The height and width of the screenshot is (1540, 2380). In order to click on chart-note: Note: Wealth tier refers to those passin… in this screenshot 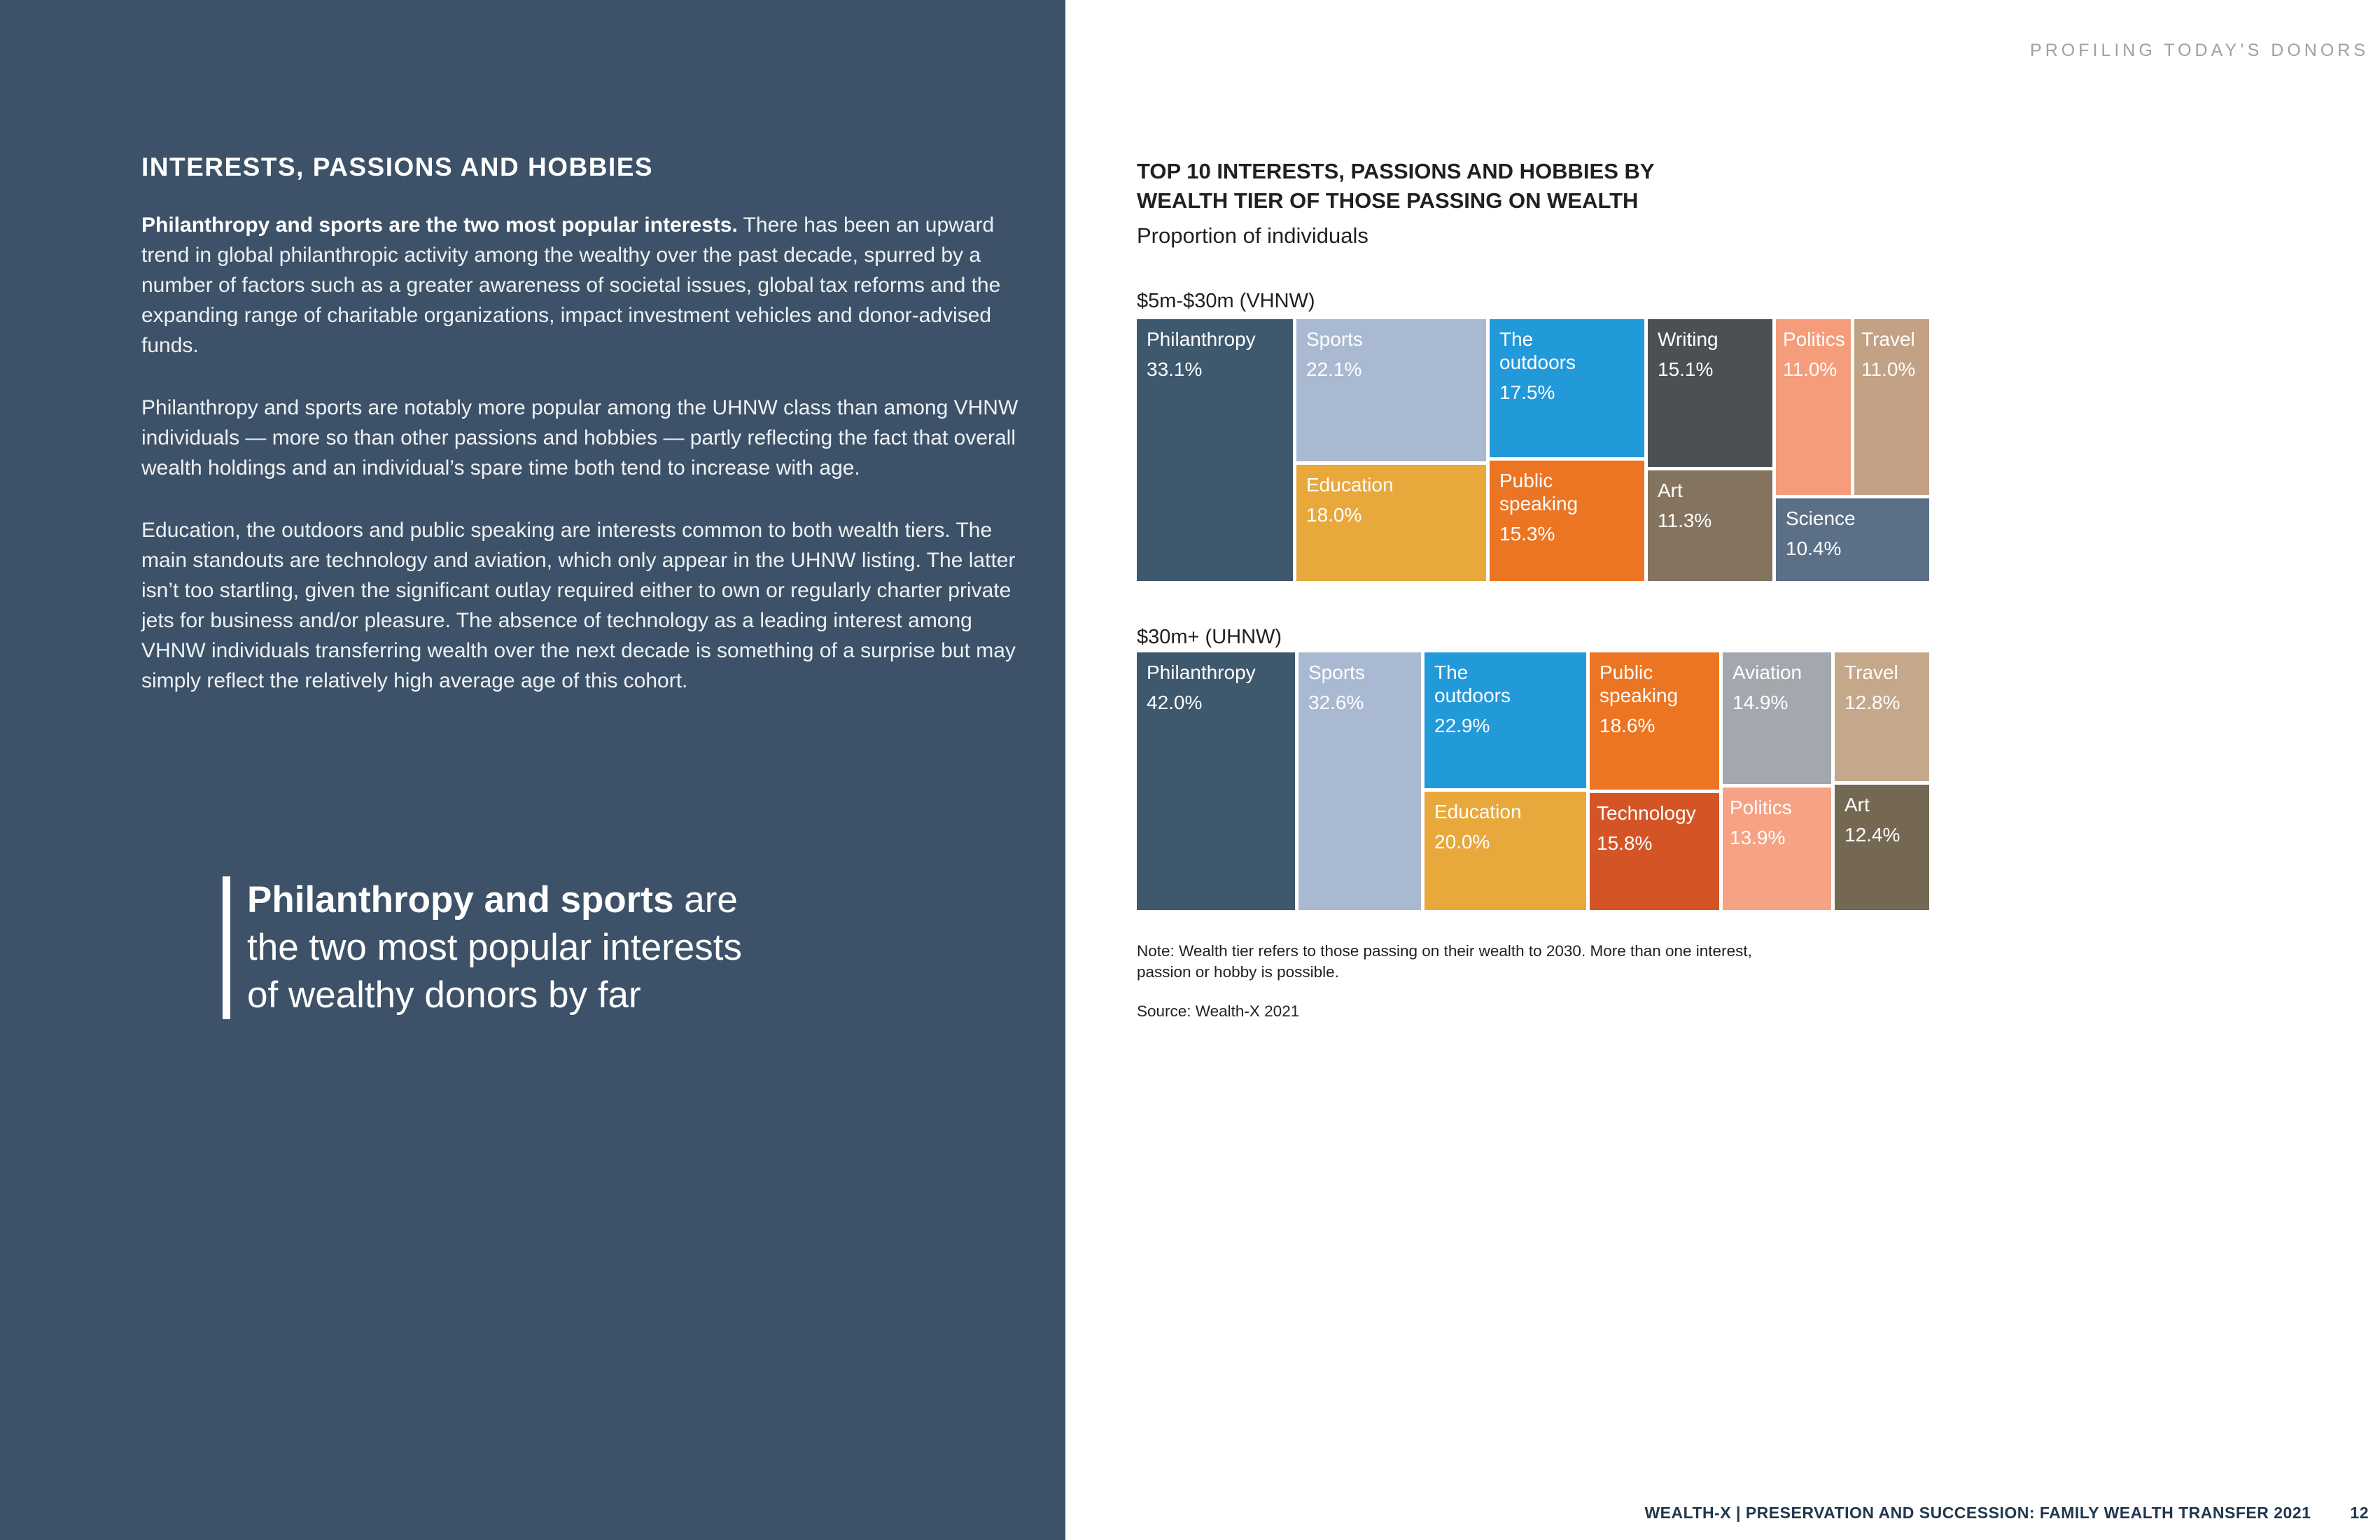, I will do `click(1444, 981)`.